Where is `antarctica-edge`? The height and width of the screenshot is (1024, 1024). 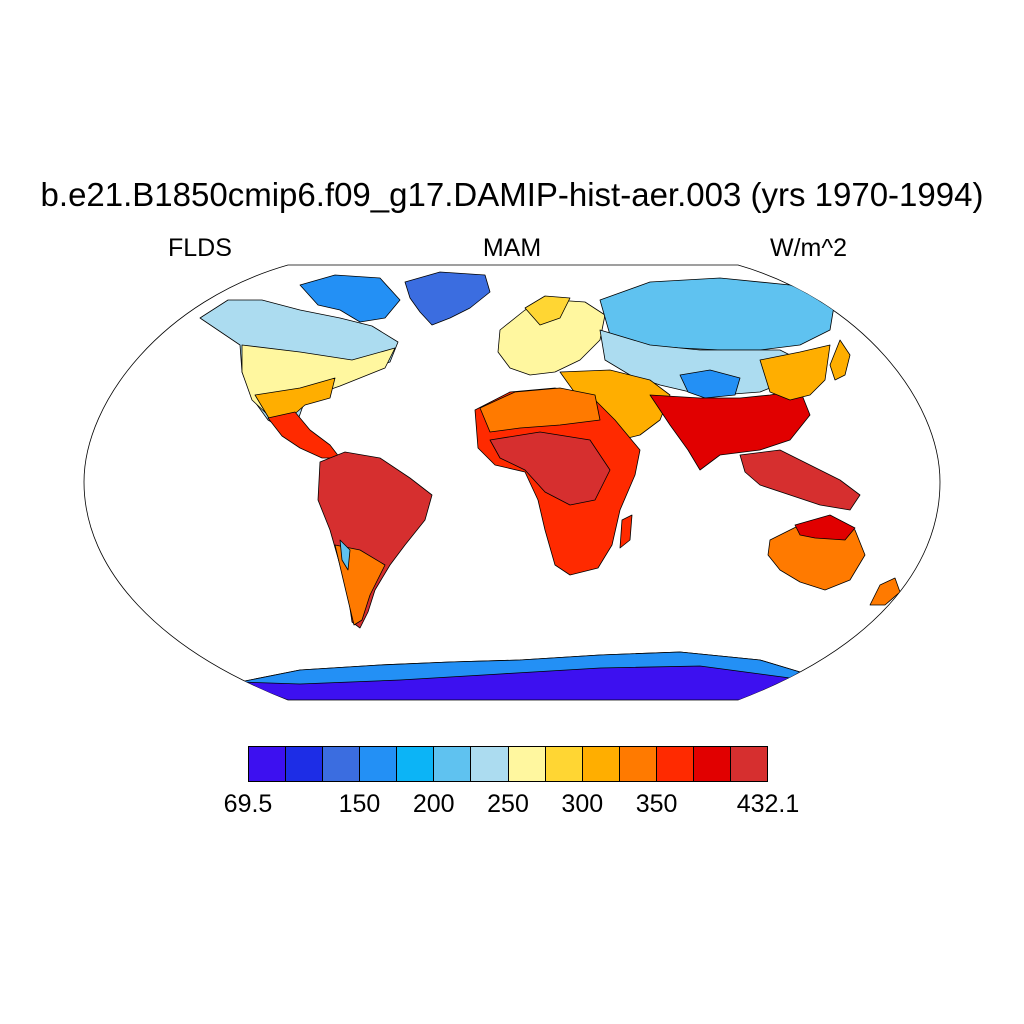 antarctica-edge is located at coordinates (520, 668).